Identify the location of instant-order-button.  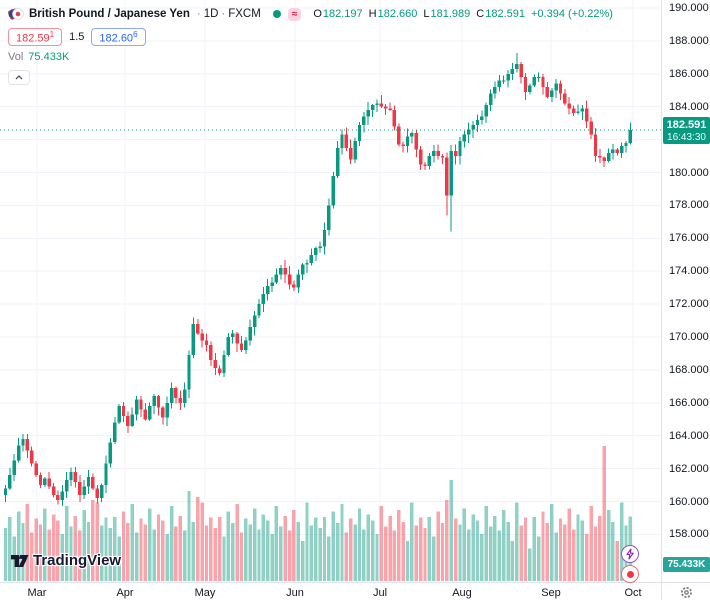
(630, 554).